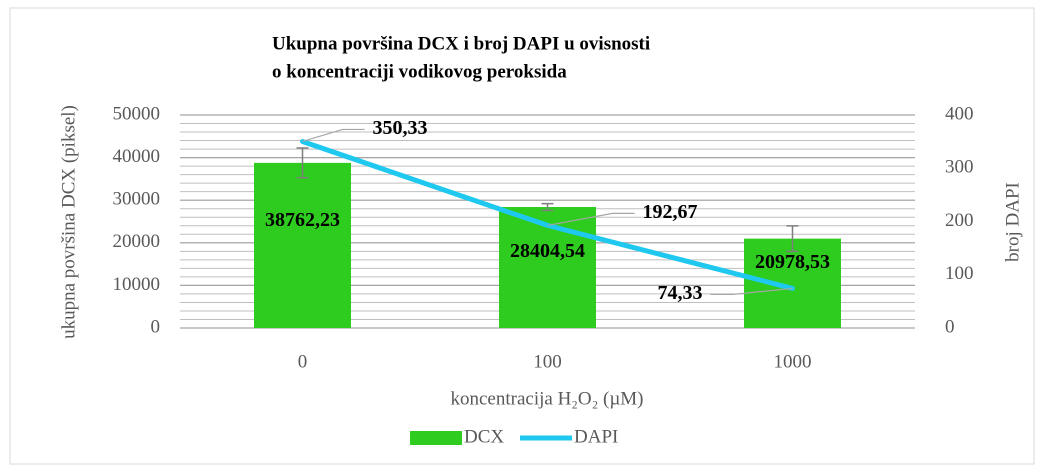 The width and height of the screenshot is (1045, 472). Describe the element at coordinates (959, 273) in the screenshot. I see `y2-tick-label: 100` at that location.